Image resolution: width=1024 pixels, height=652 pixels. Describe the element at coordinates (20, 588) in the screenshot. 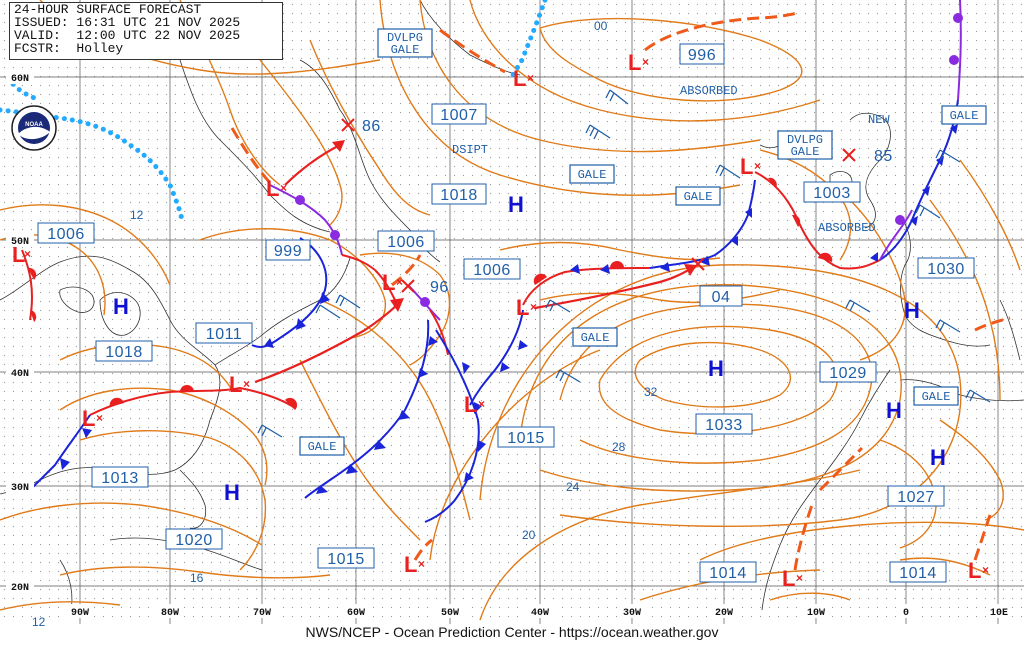

I see `svg-text: 20N` at that location.